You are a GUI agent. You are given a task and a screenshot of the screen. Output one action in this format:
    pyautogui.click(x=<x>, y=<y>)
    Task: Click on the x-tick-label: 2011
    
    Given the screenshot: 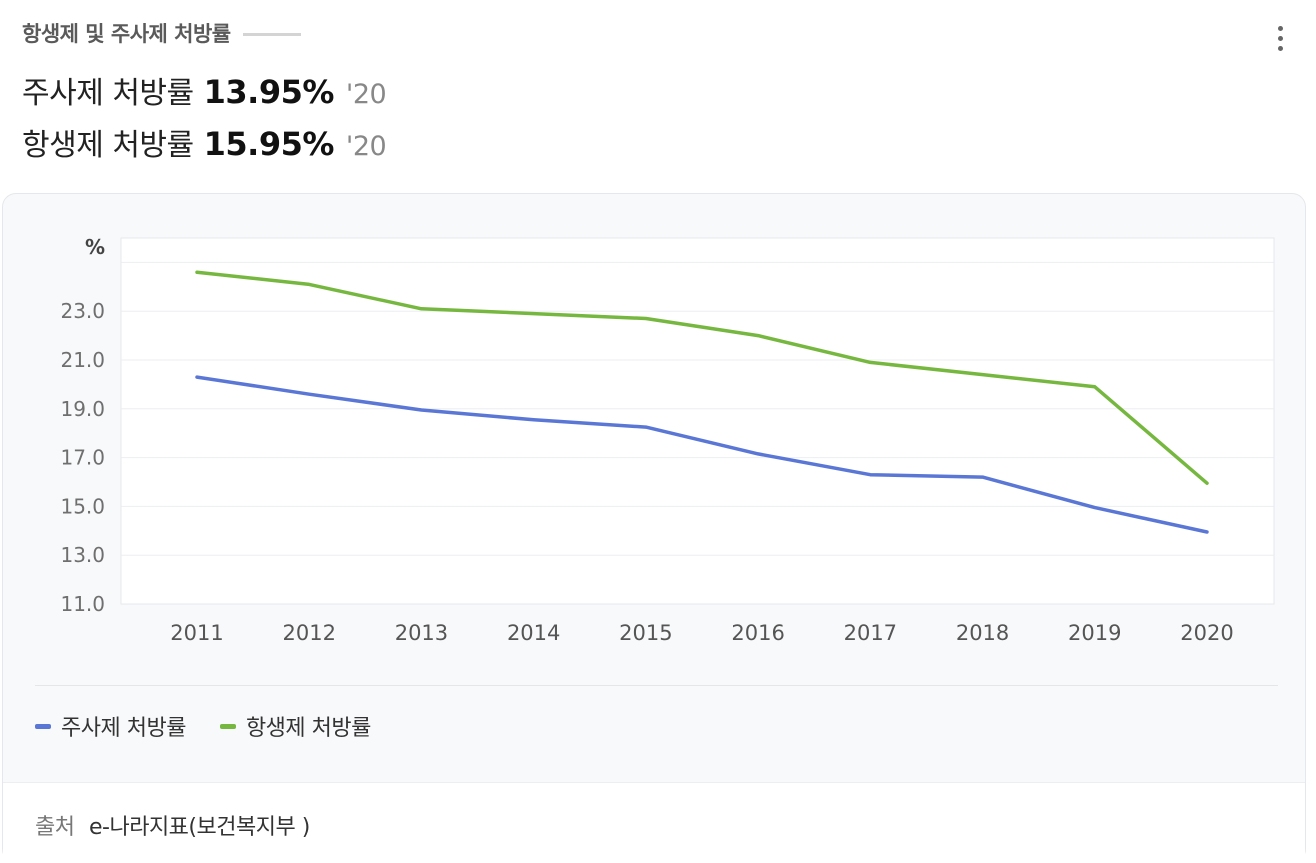 What is the action you would take?
    pyautogui.click(x=196, y=633)
    